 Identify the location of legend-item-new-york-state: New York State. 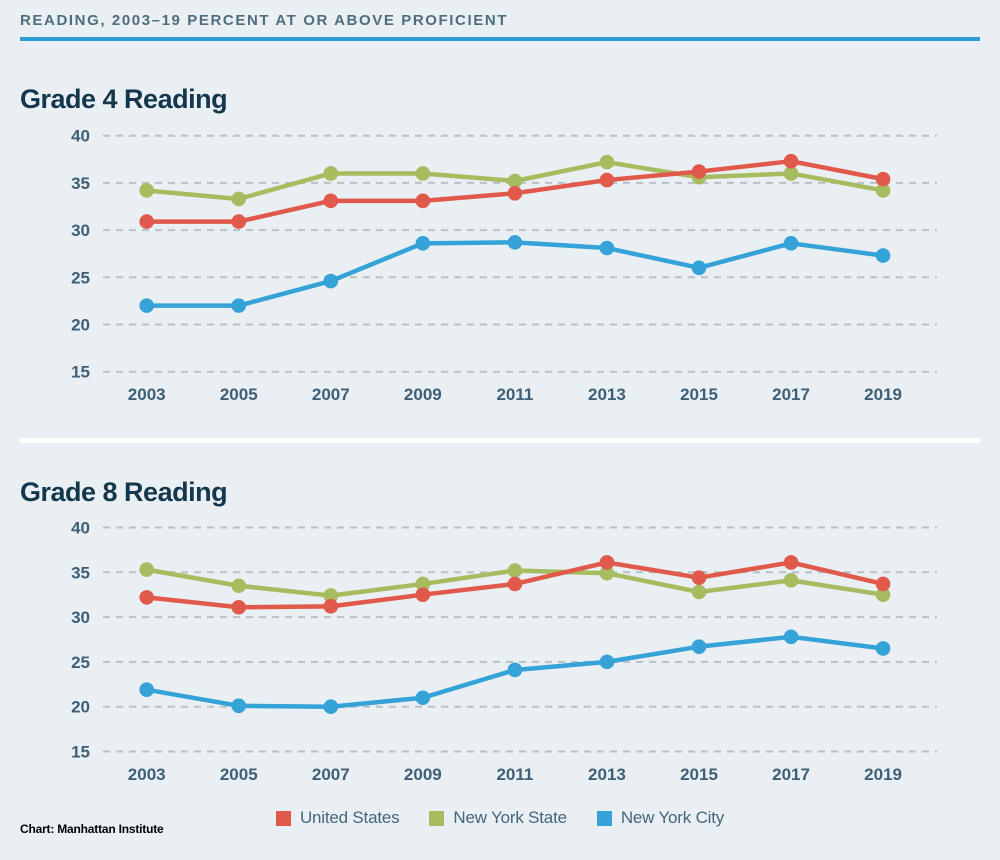
(498, 818).